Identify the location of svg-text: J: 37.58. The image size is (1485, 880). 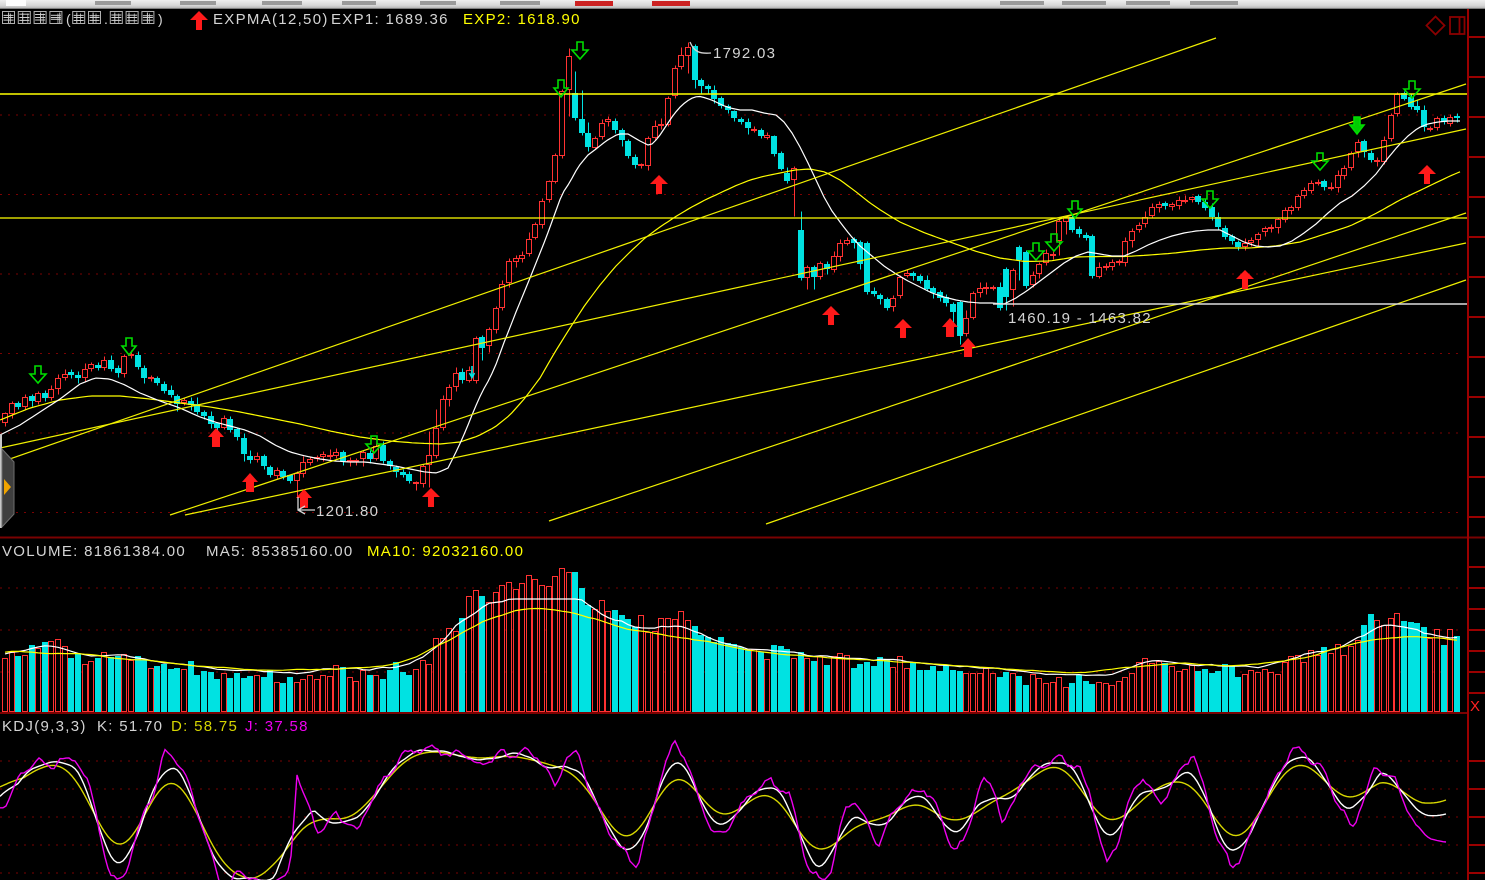
(277, 726).